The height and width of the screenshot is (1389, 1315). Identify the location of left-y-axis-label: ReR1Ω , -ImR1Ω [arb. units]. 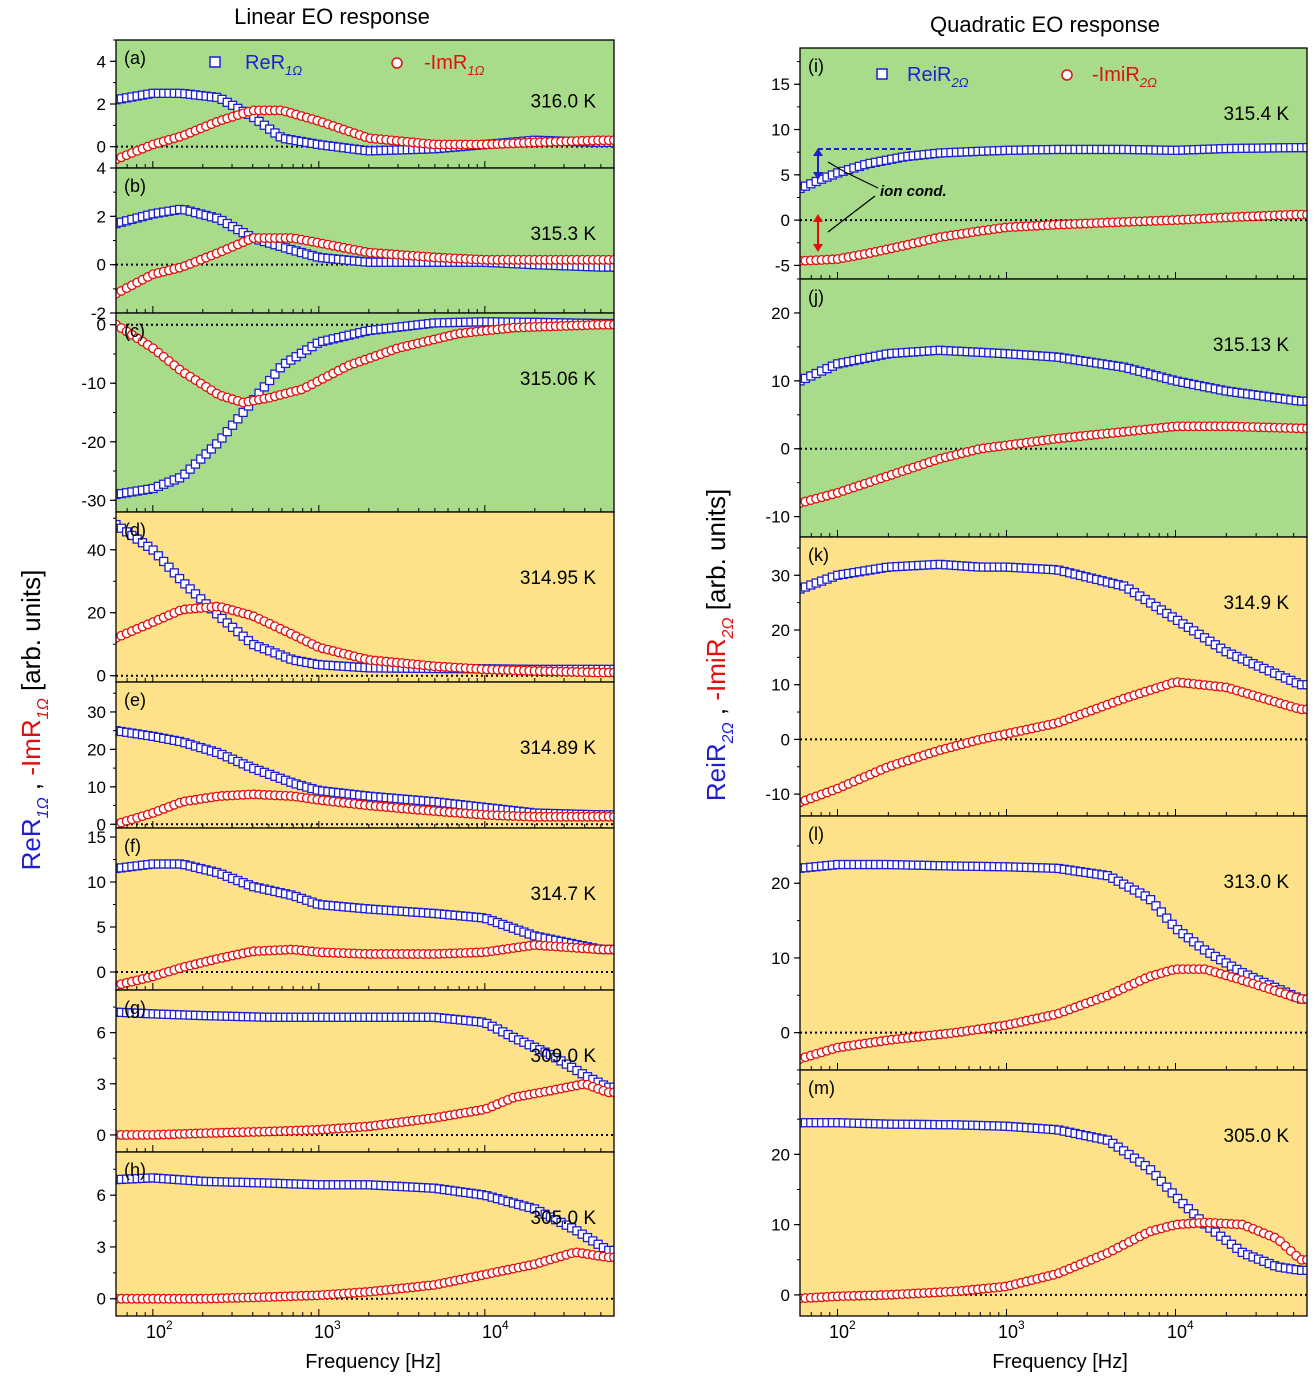
(34, 720).